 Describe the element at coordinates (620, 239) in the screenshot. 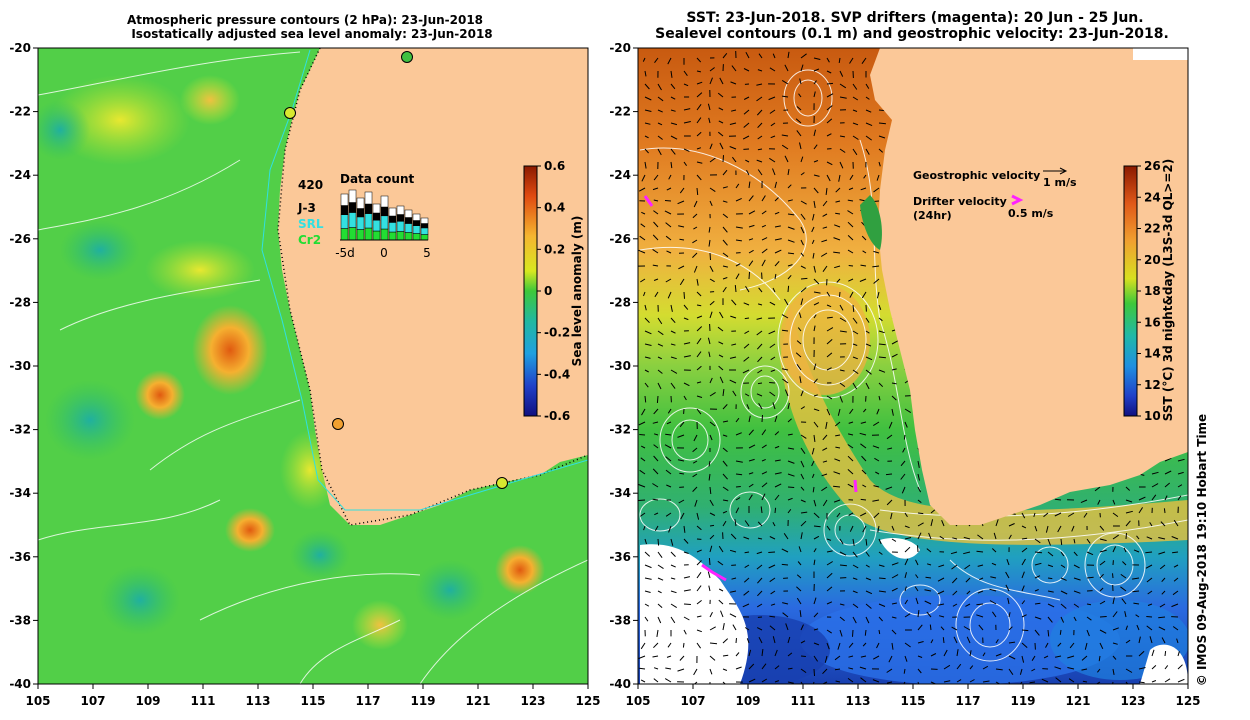

I see `y-tick-label: -26` at that location.